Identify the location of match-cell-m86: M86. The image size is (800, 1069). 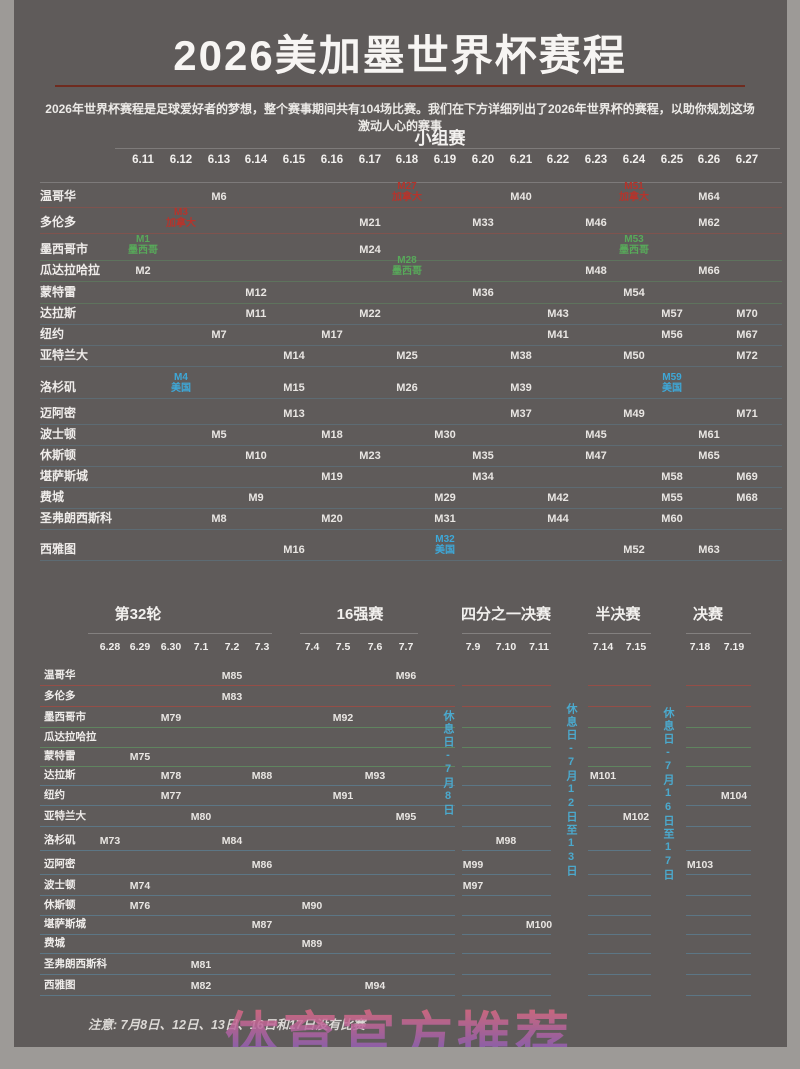
(262, 865).